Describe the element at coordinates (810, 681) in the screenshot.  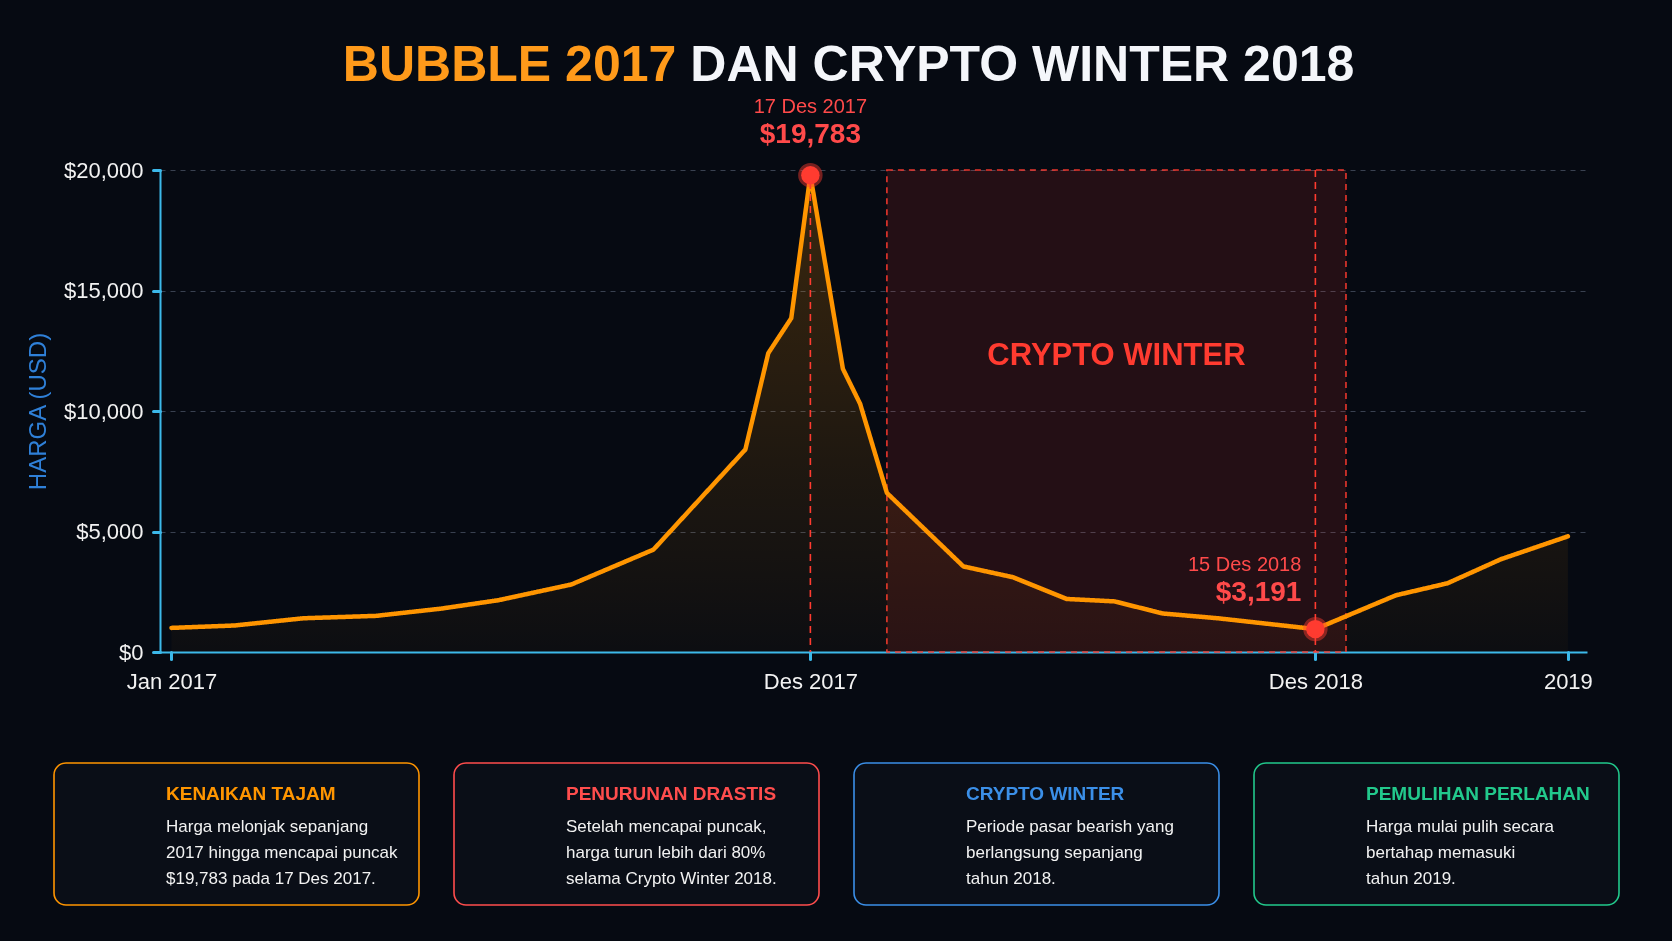
I see `x-tick-label: Des 2017` at that location.